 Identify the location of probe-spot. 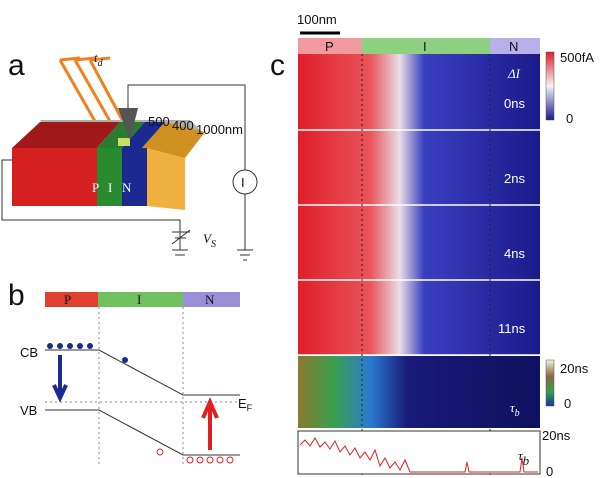
(124, 142).